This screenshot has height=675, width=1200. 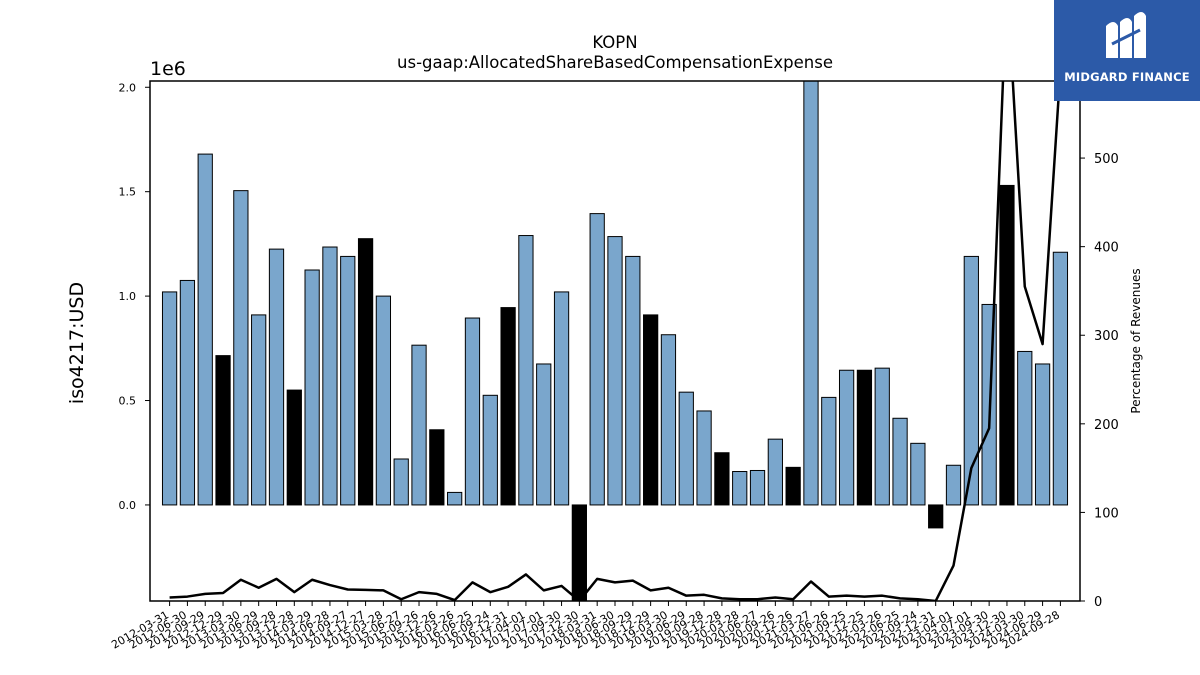 What do you see at coordinates (128, 87) in the screenshot?
I see `y-tick-label: 2.0` at bounding box center [128, 87].